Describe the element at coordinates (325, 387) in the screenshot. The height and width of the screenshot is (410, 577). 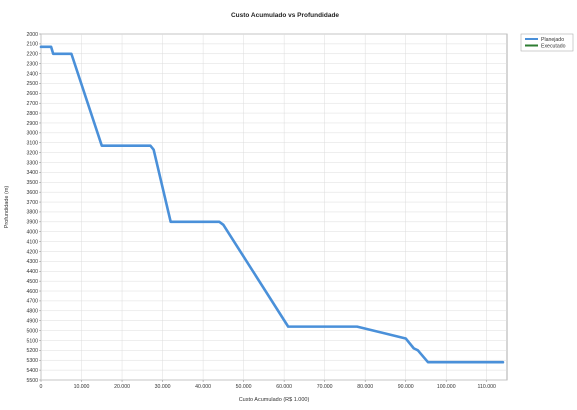
I see `x-tick-label: 70.000` at that location.